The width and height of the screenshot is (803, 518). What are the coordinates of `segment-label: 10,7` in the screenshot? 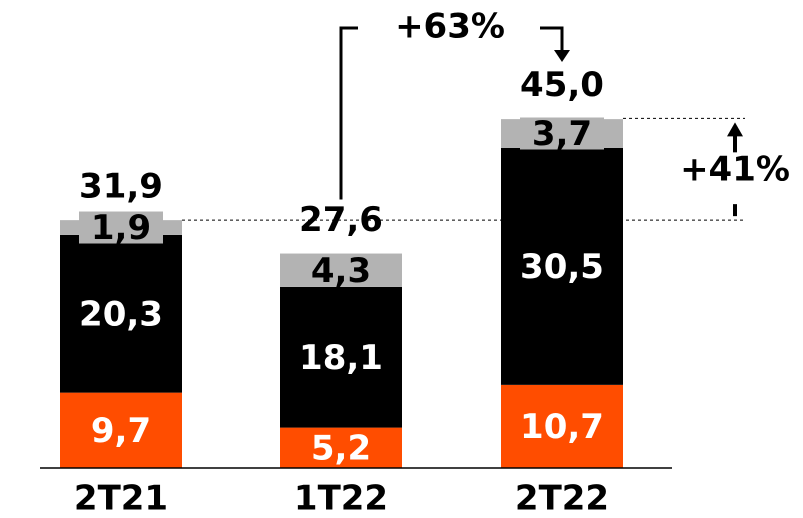 It's located at (562, 427).